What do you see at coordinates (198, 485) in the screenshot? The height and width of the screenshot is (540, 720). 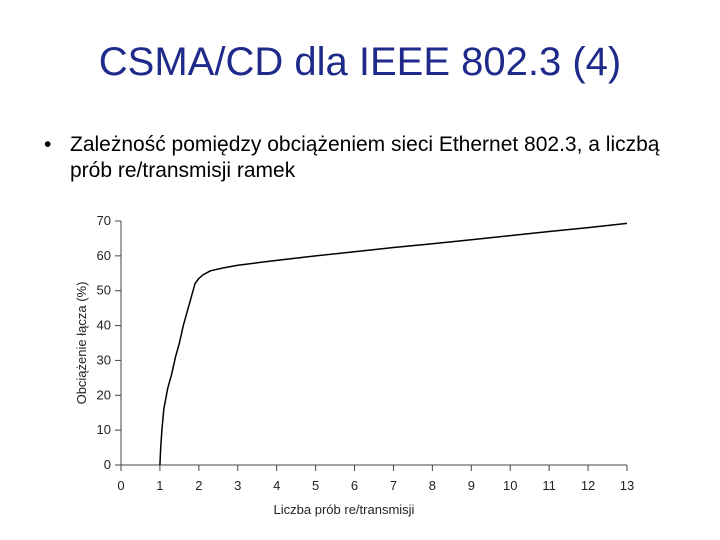 I see `x-tick-label: 2` at bounding box center [198, 485].